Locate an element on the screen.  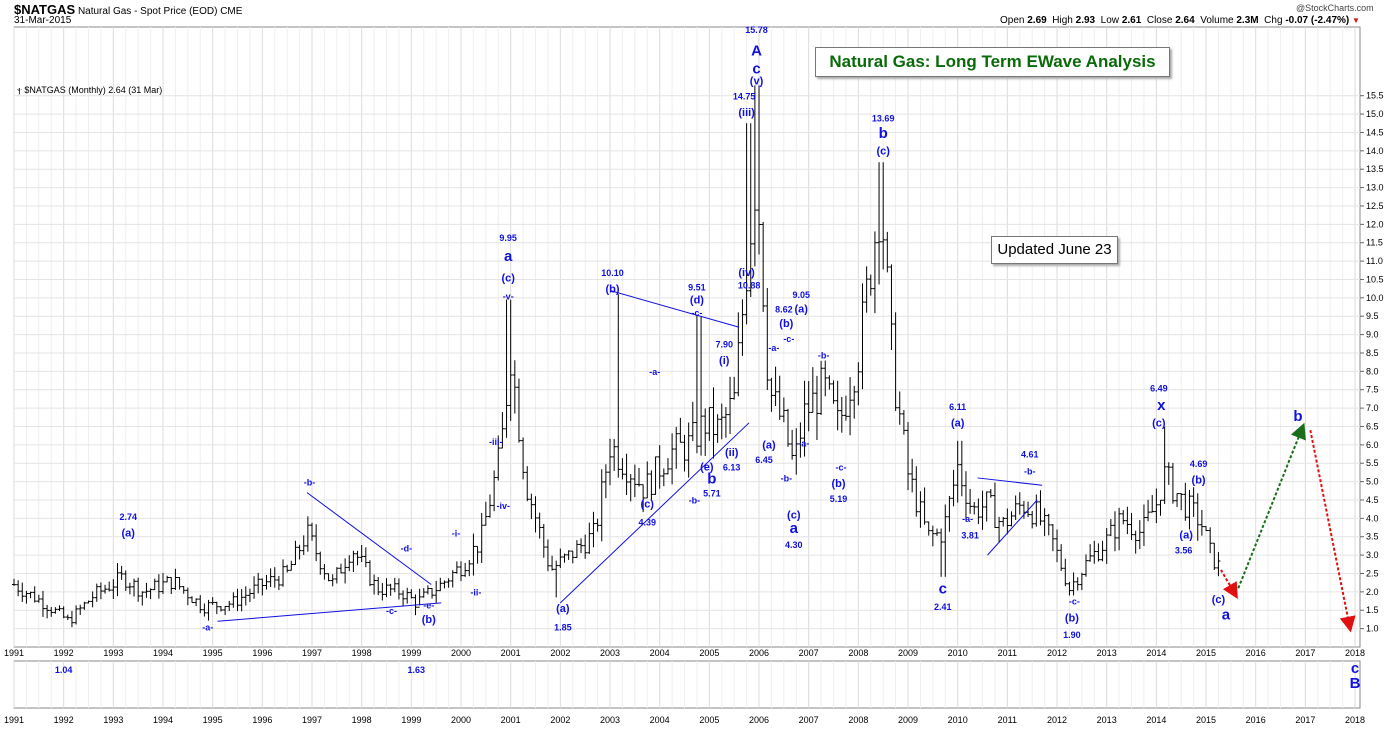
x-tick-label: 2003 is located at coordinates (610, 653).